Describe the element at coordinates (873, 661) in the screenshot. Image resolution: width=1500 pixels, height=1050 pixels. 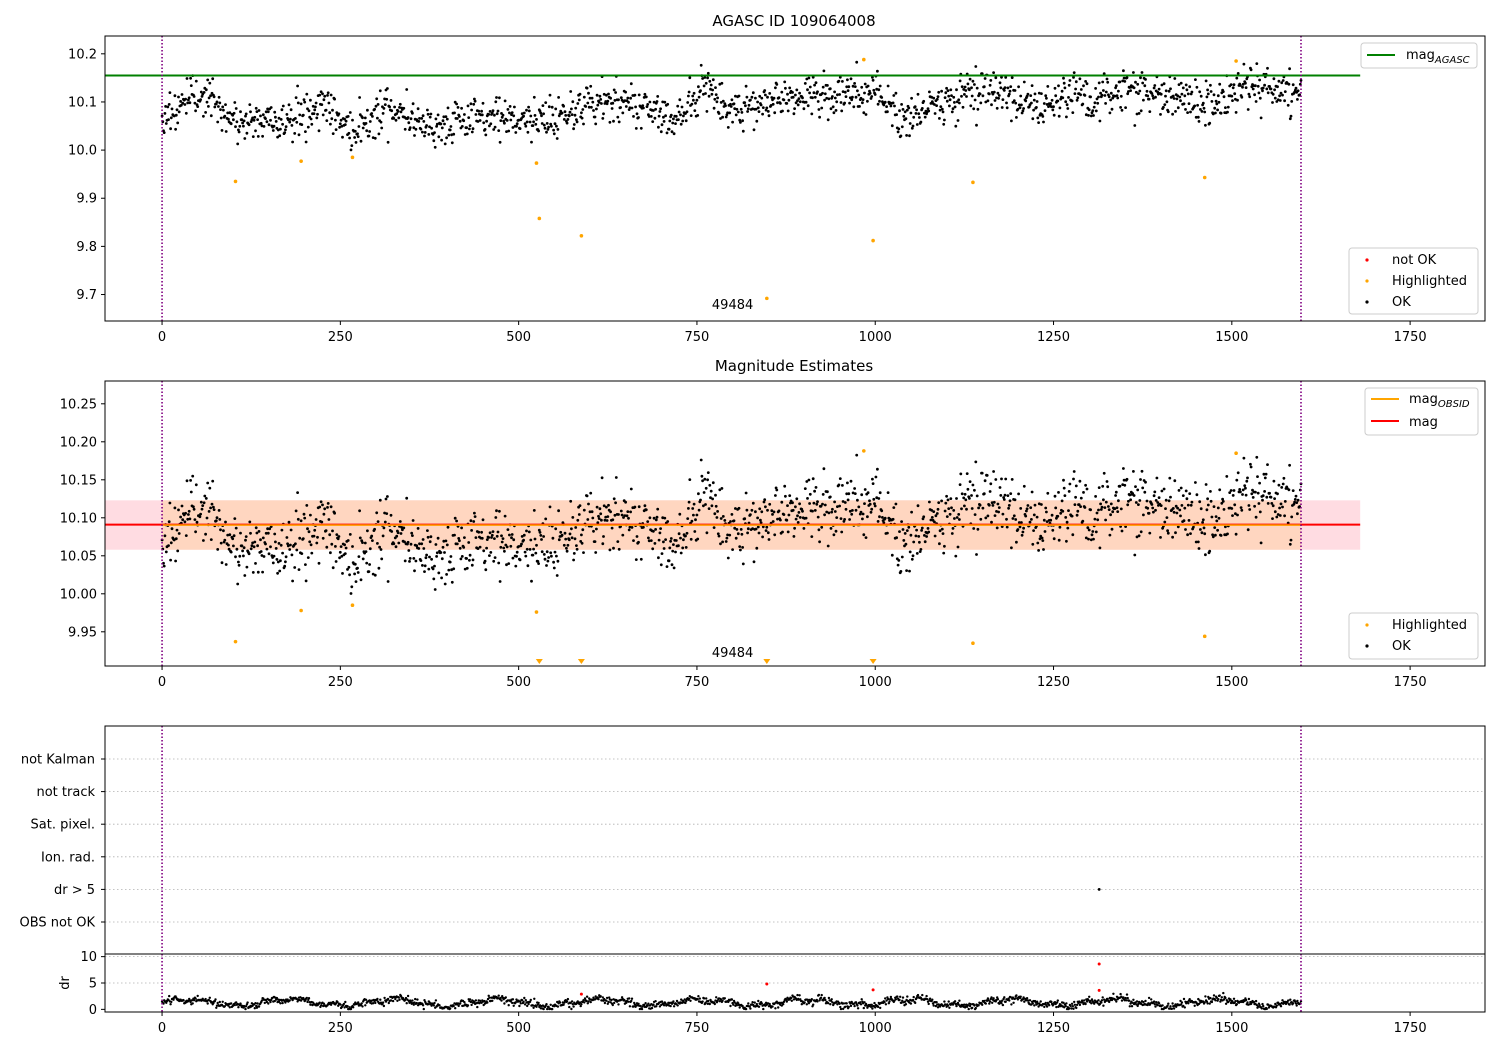
I see `offscale-marker` at that location.